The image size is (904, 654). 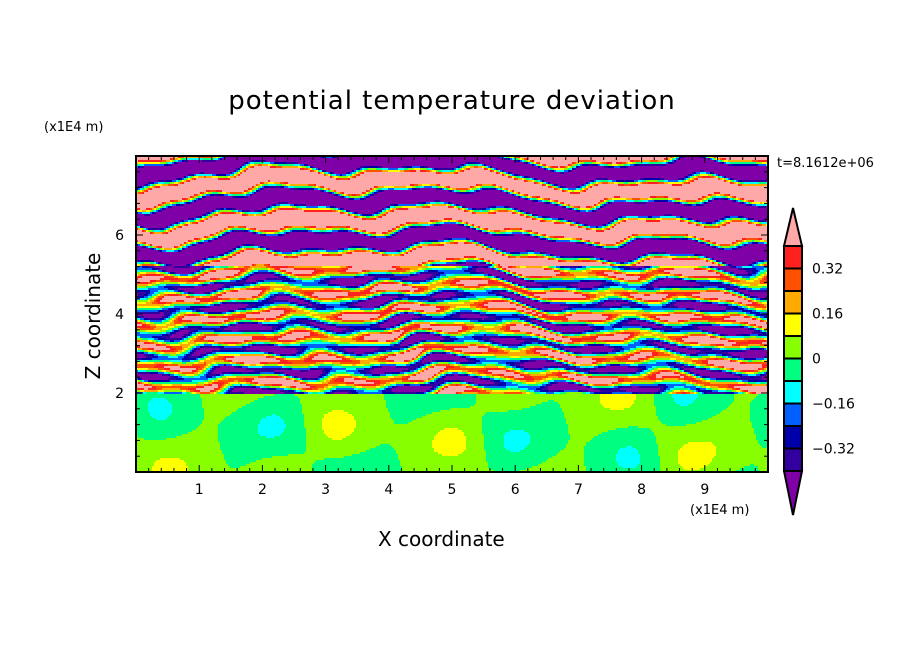 I want to click on y-unit-label: (x1E4 m), so click(x=74, y=127).